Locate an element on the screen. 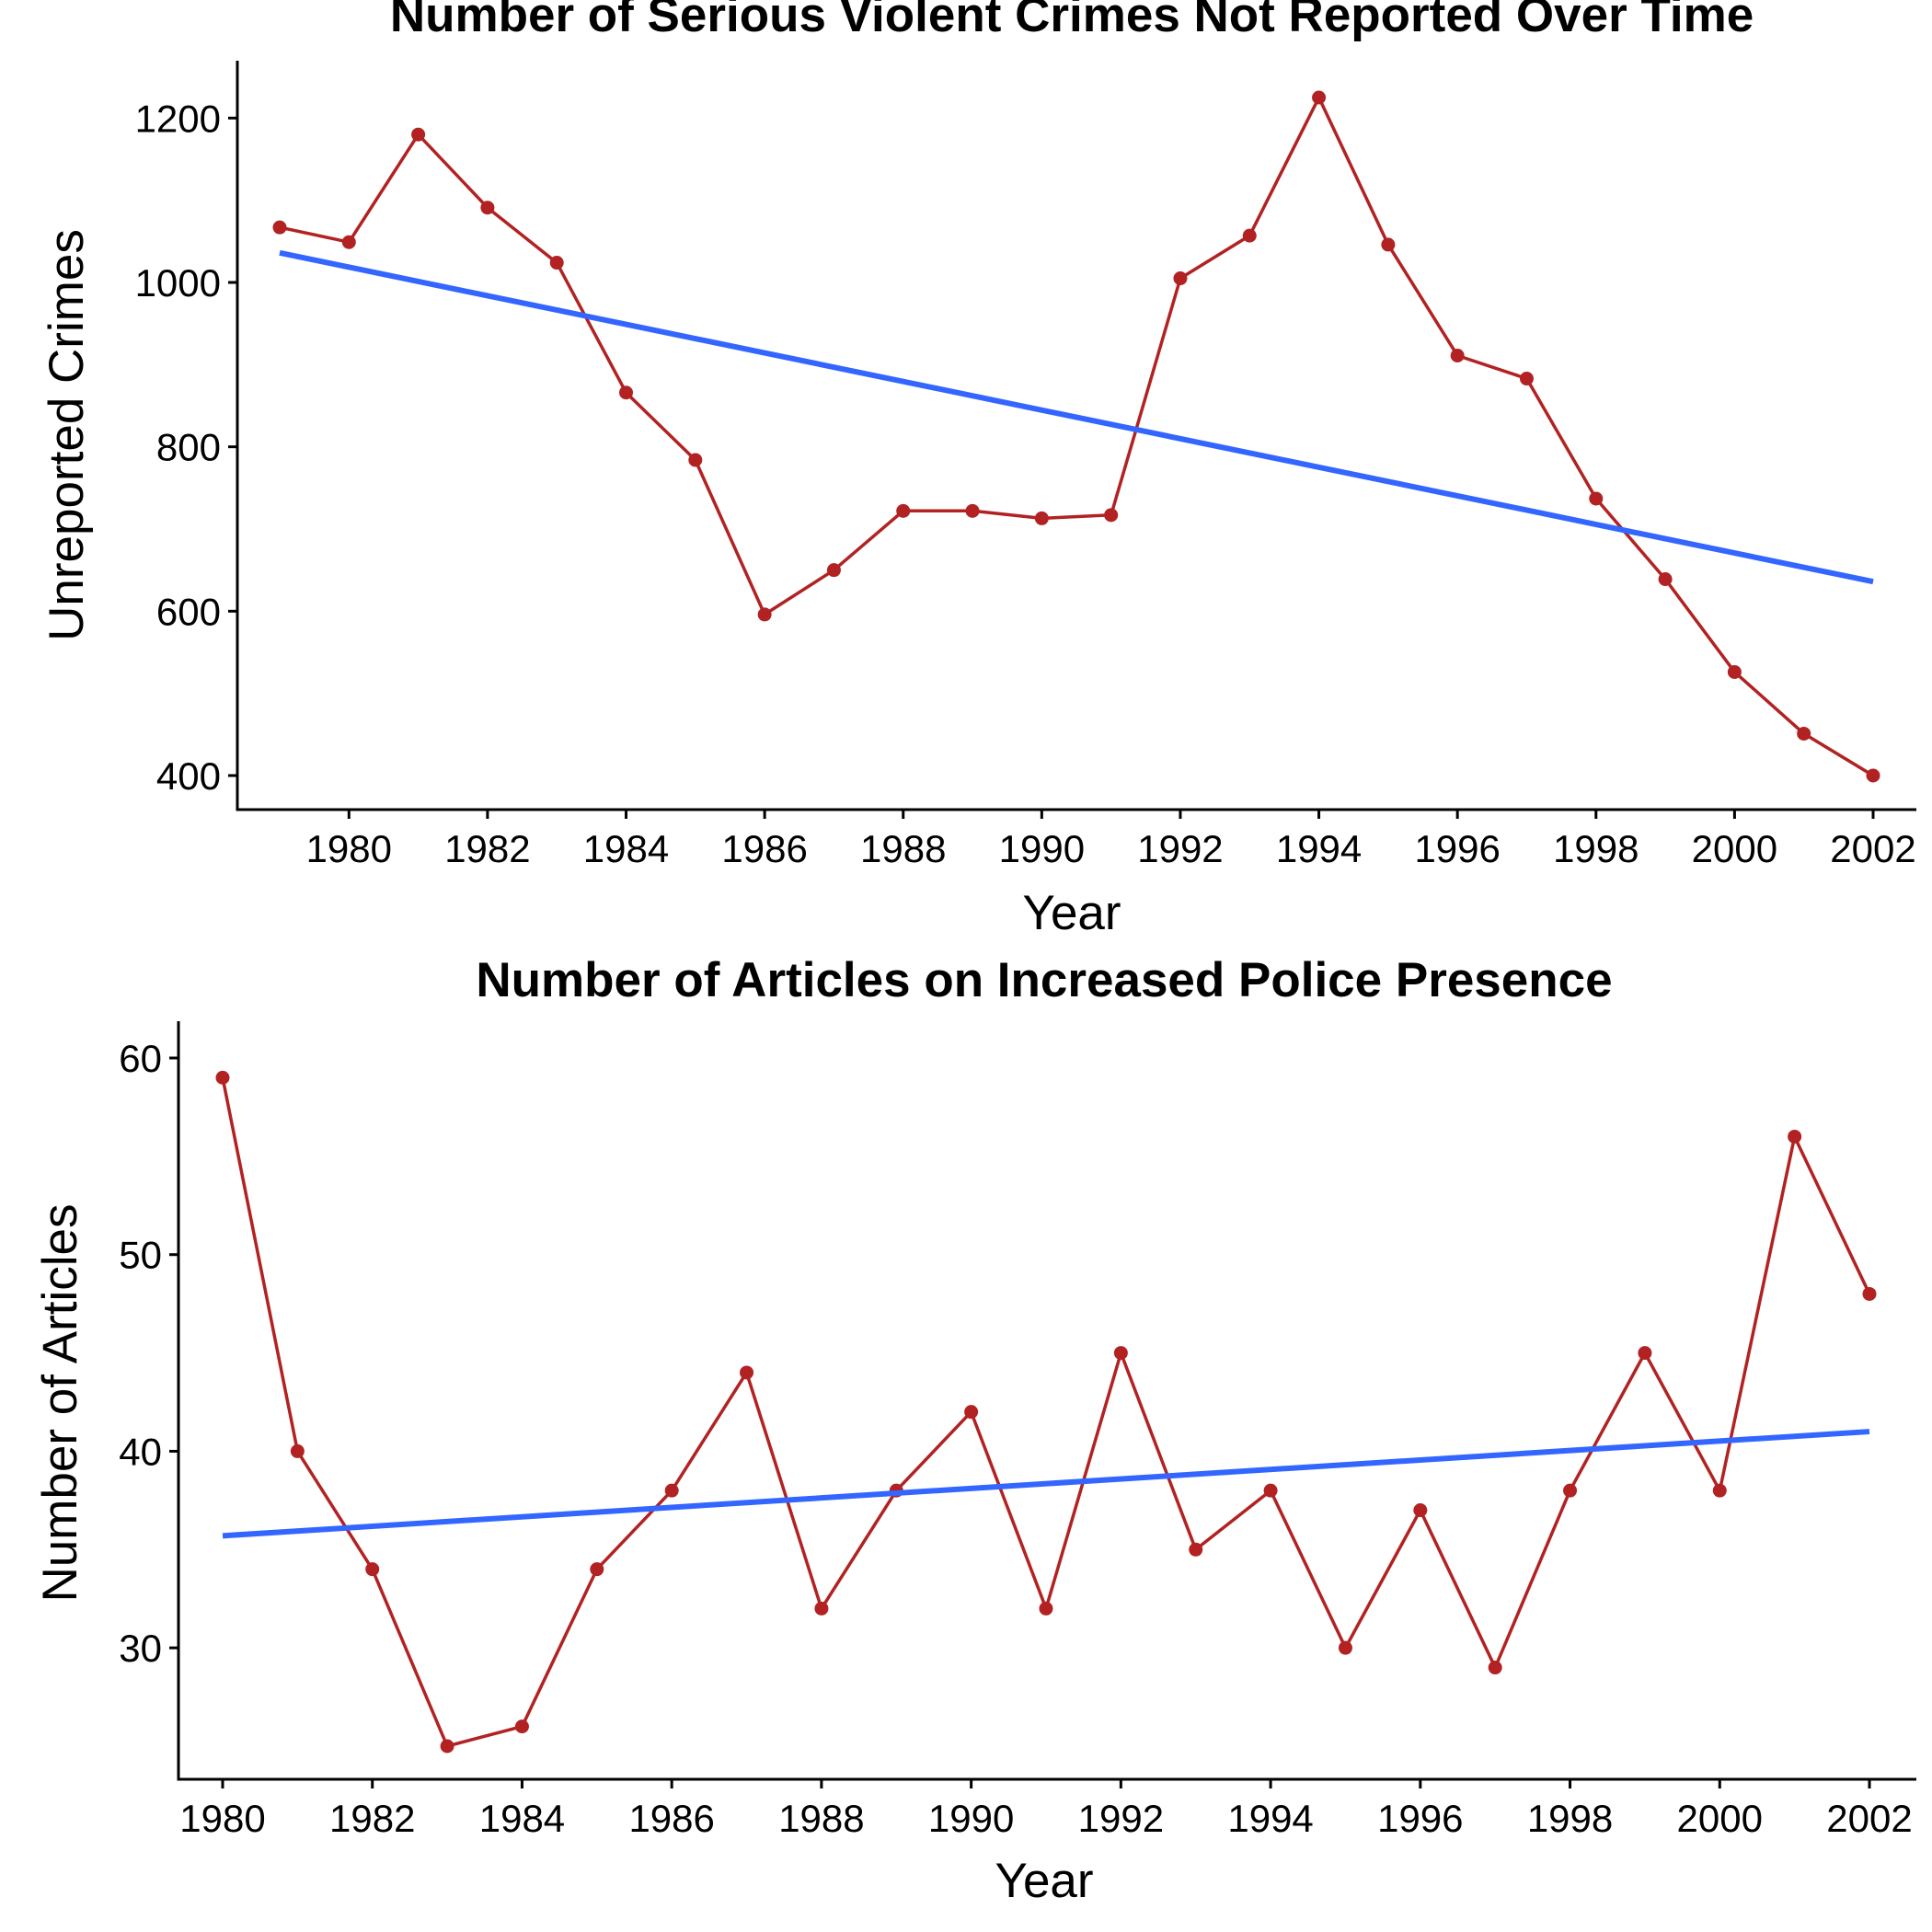 The image size is (1932, 1932). chart-2-x-tick-label: 1990 is located at coordinates (971, 1818).